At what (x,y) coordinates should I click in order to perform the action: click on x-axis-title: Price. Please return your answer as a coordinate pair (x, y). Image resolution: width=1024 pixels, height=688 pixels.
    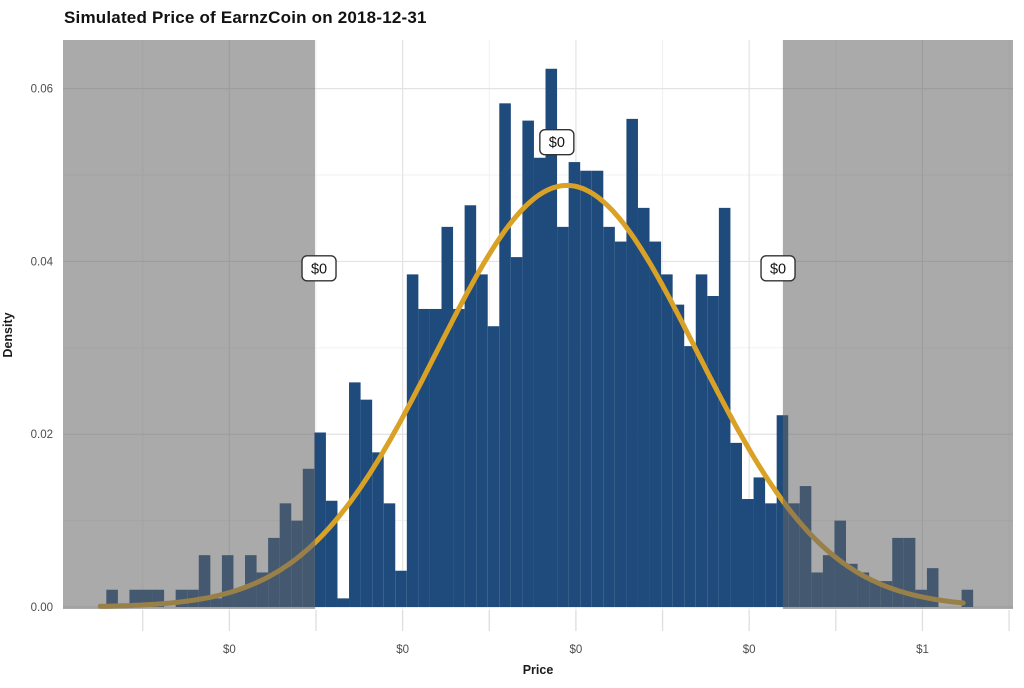
    Looking at the image, I should click on (538, 670).